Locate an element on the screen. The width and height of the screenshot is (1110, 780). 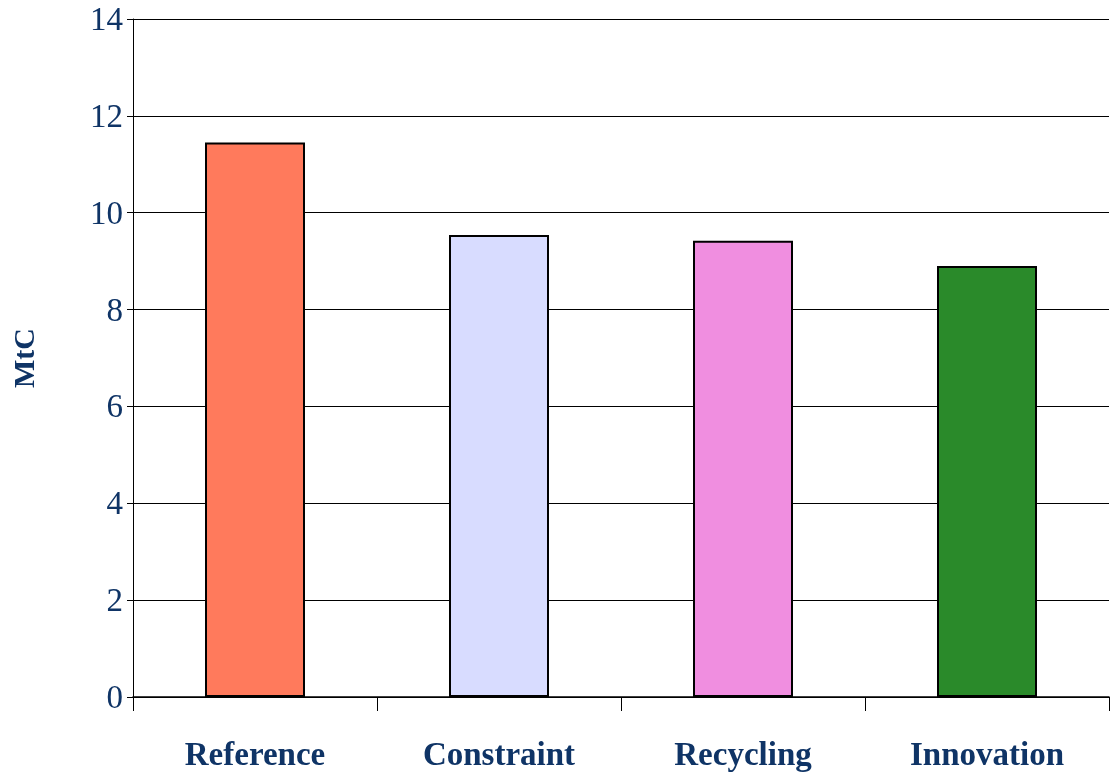
y-tick-label: 2 is located at coordinates (114, 600).